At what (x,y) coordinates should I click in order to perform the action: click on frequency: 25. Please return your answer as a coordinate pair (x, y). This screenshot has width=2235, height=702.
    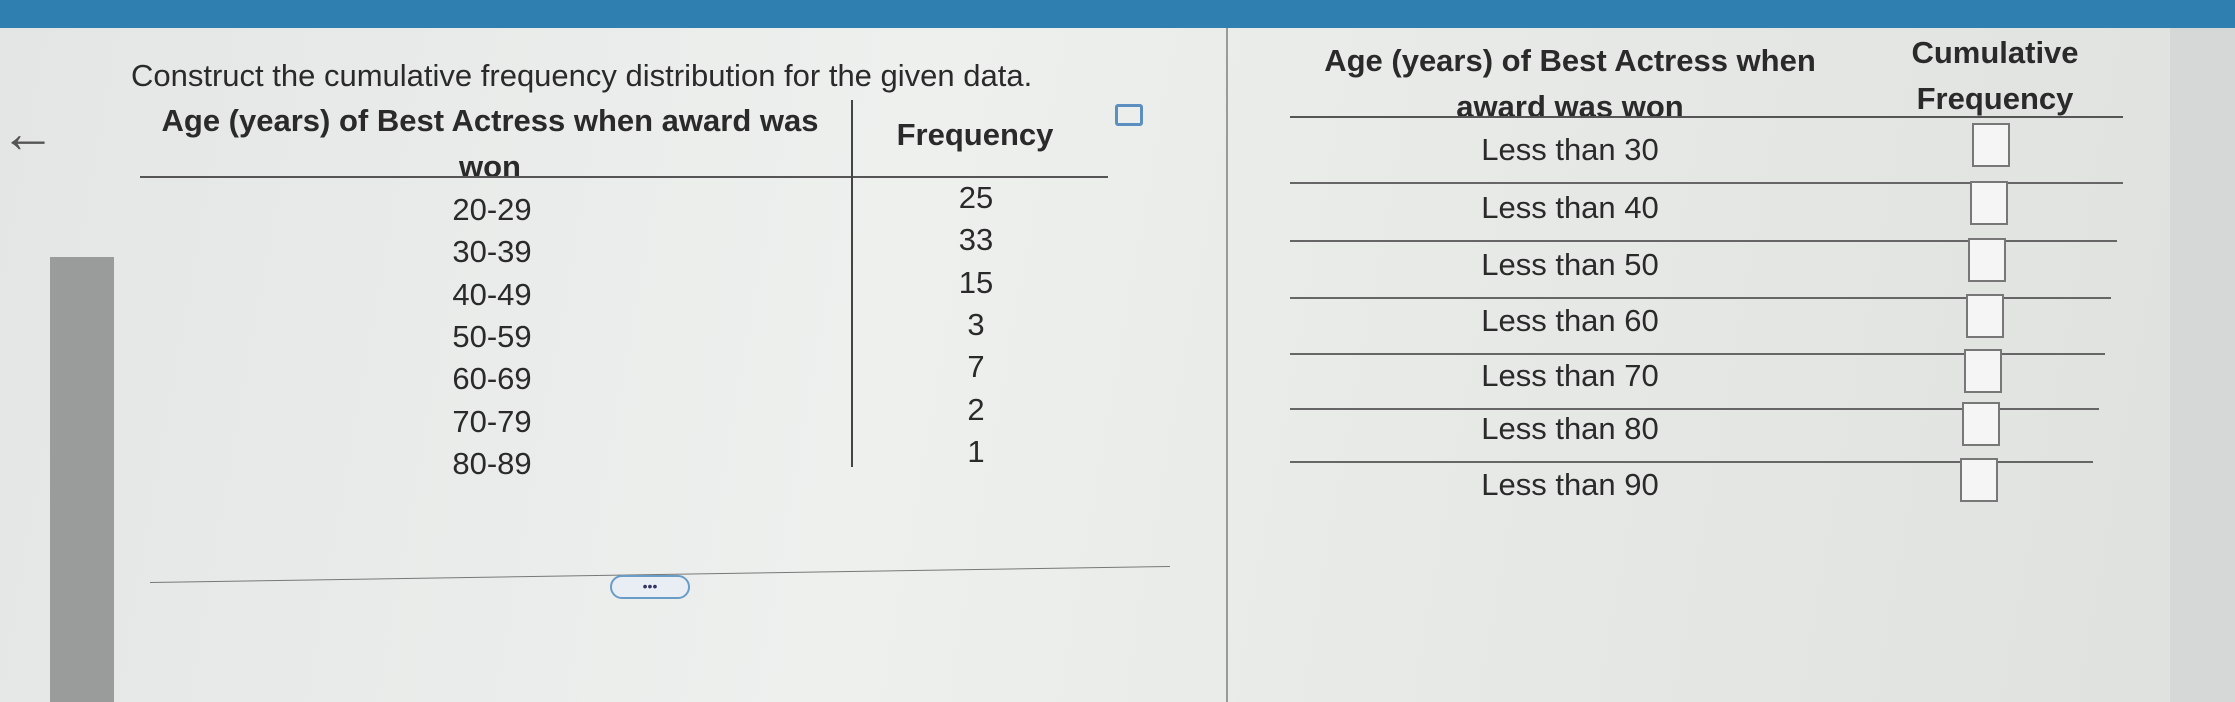
    Looking at the image, I should click on (976, 197).